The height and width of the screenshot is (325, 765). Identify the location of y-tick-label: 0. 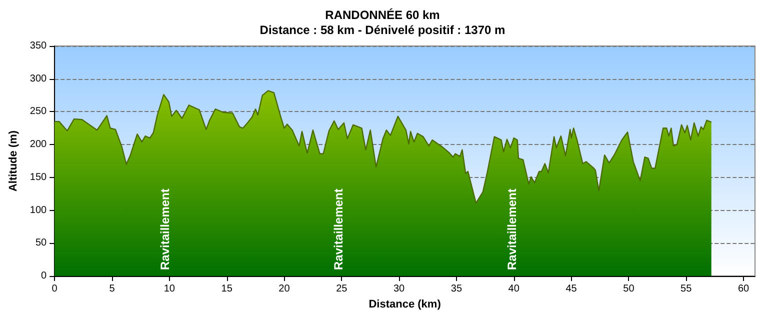
(44, 276).